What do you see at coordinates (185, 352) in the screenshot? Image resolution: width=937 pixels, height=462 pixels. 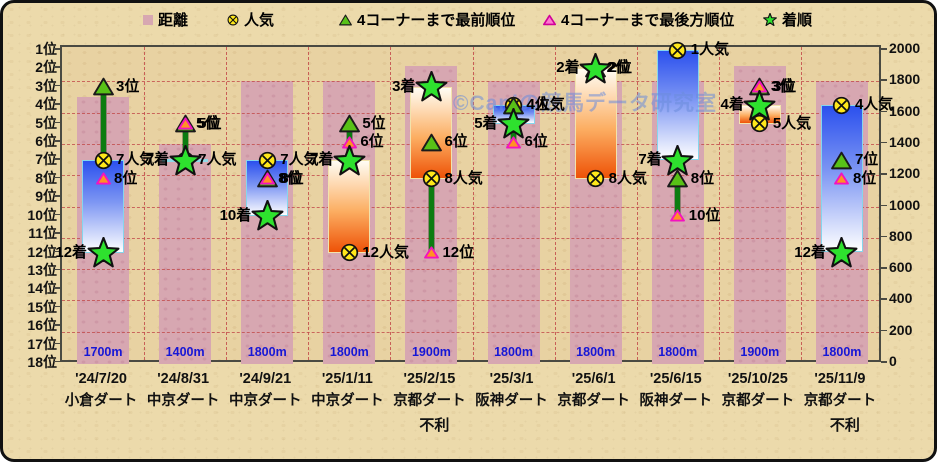 I see `distance-value-label: 1400m` at bounding box center [185, 352].